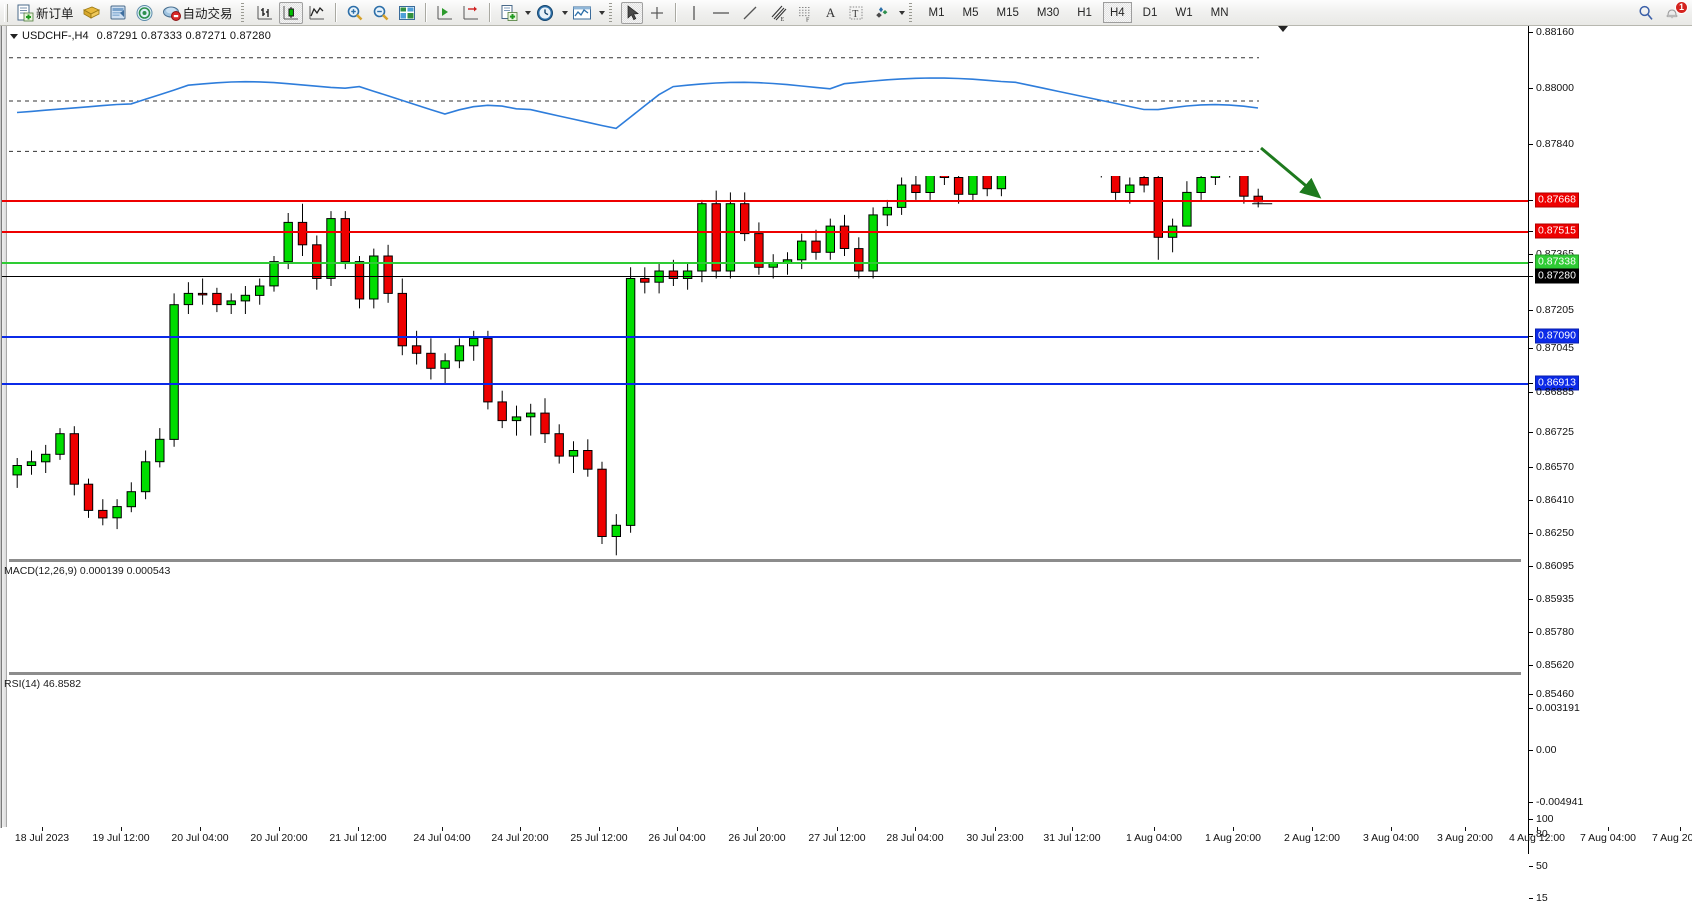 Image resolution: width=1692 pixels, height=904 pixels. I want to click on period-button, so click(545, 13).